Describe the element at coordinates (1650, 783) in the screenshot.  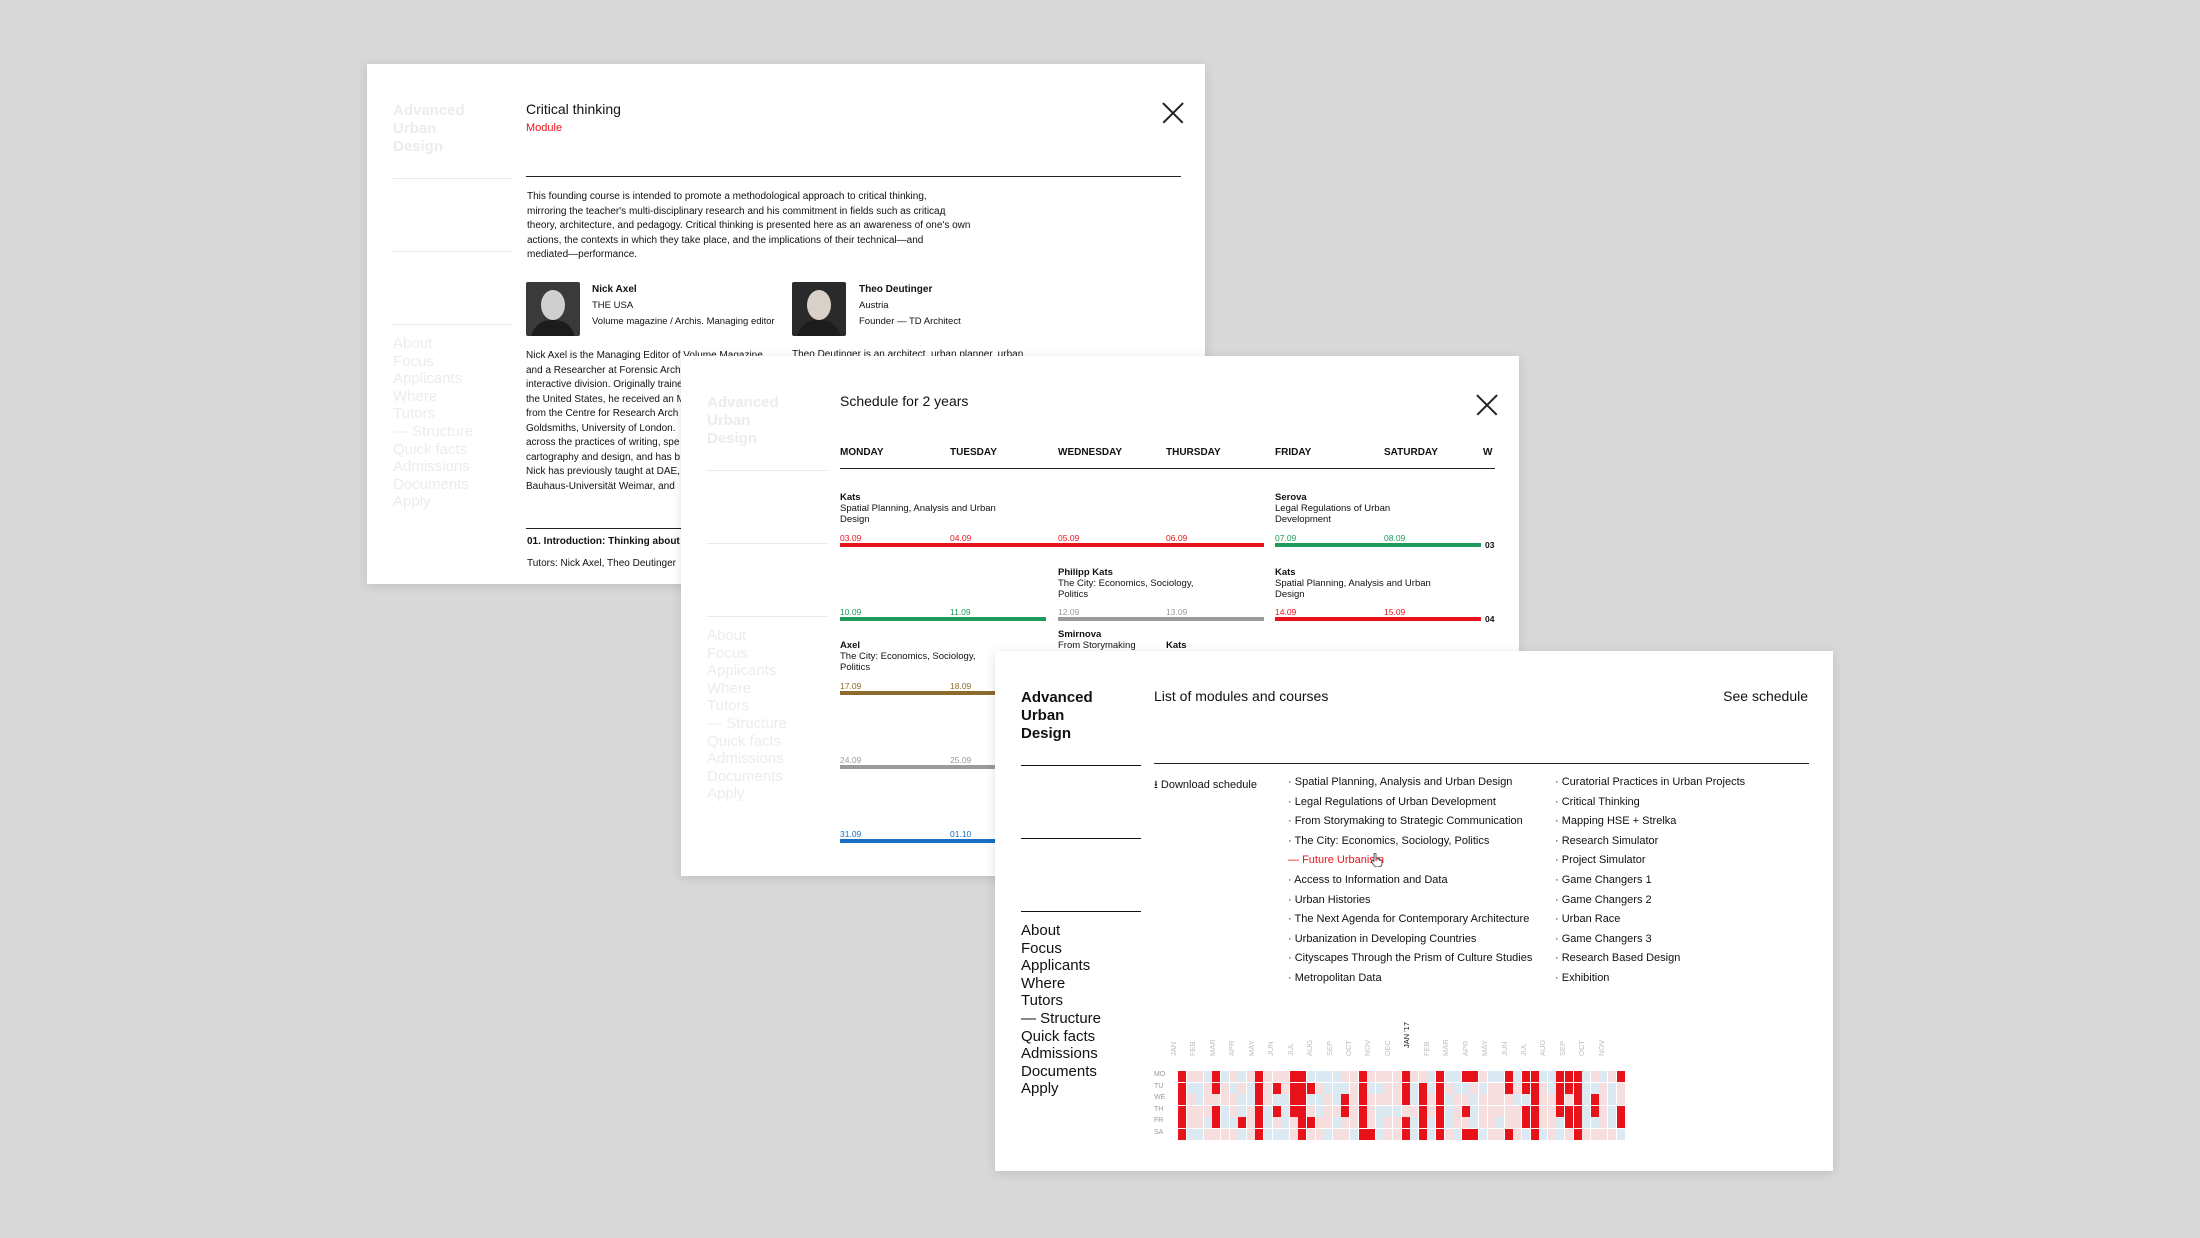
I see `module-link: · Curatorial Practices in Urban Projects` at that location.